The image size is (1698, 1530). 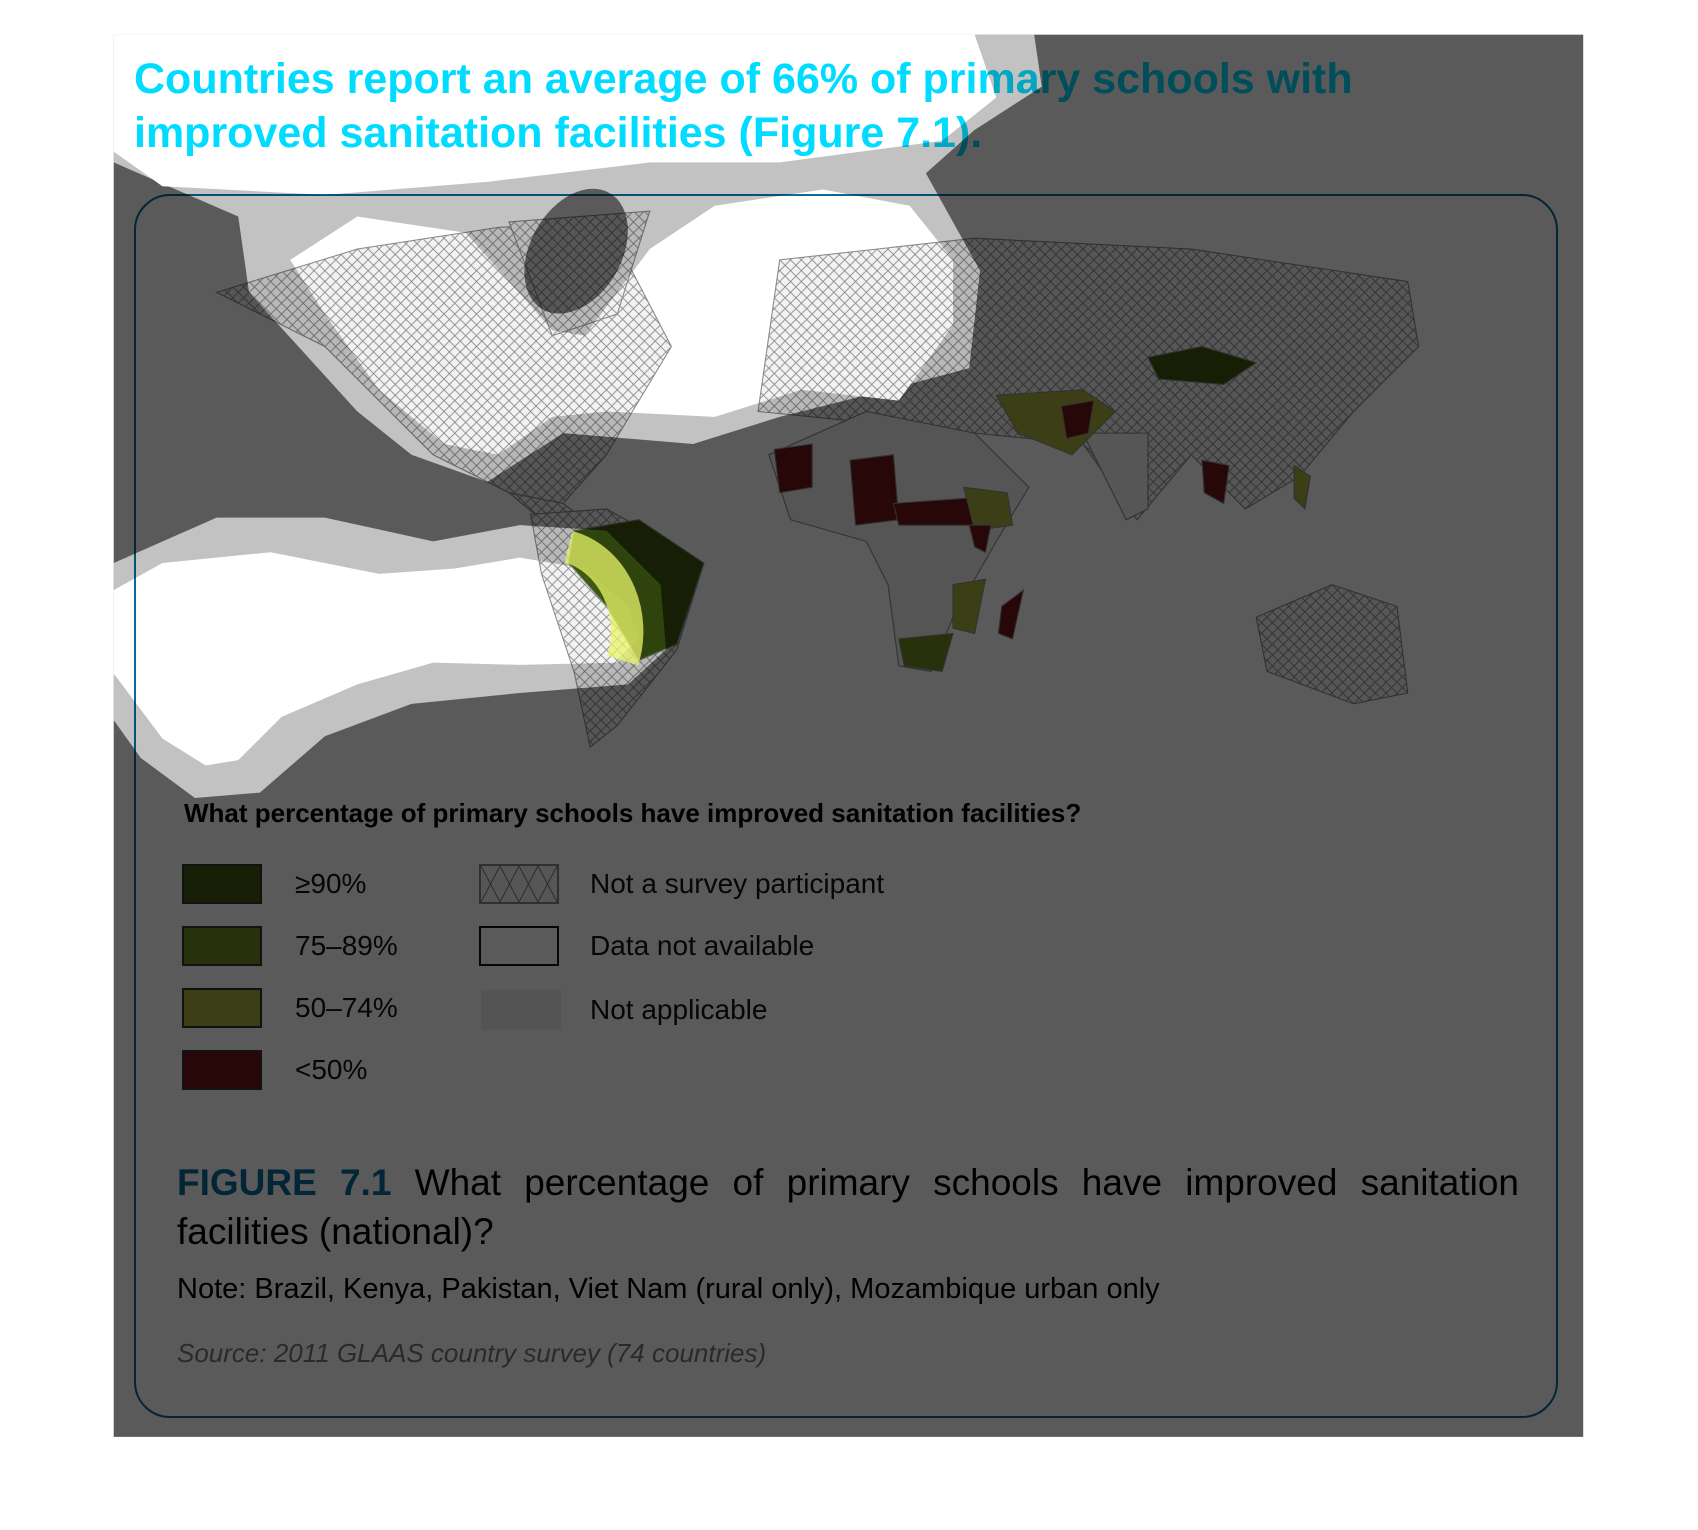 I want to click on mozambique, so click(x=969, y=606).